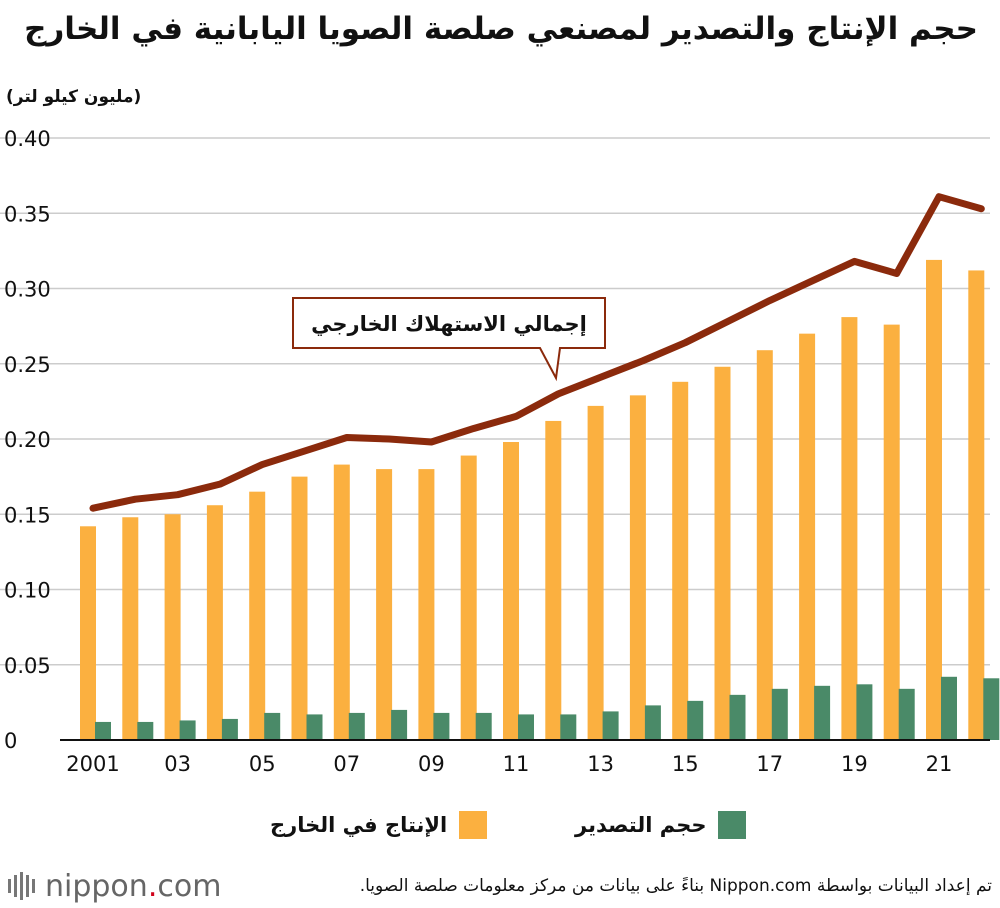 This screenshot has height=908, width=1000. What do you see at coordinates (27, 666) in the screenshot?
I see `y-tick-label: 0.05` at bounding box center [27, 666].